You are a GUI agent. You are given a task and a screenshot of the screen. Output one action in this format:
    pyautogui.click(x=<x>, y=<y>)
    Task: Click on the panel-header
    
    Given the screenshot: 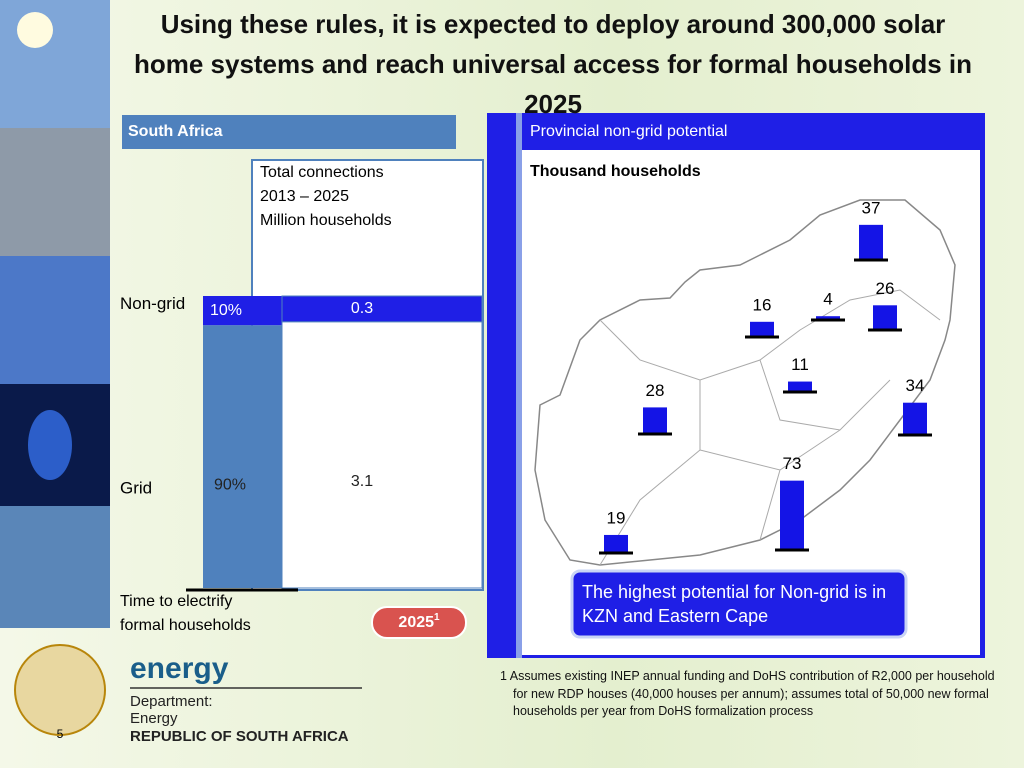 What is the action you would take?
    pyautogui.click(x=289, y=132)
    